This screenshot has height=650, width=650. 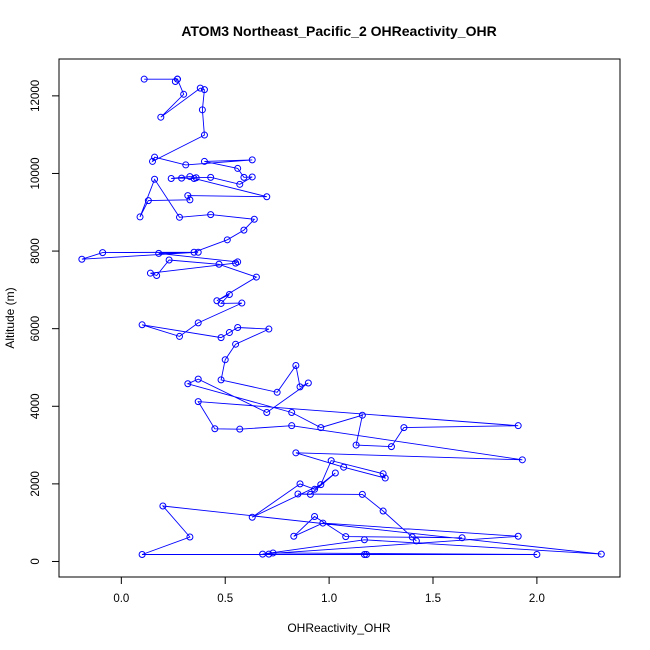 What do you see at coordinates (537, 599) in the screenshot?
I see `x-tick-label: 2.0` at bounding box center [537, 599].